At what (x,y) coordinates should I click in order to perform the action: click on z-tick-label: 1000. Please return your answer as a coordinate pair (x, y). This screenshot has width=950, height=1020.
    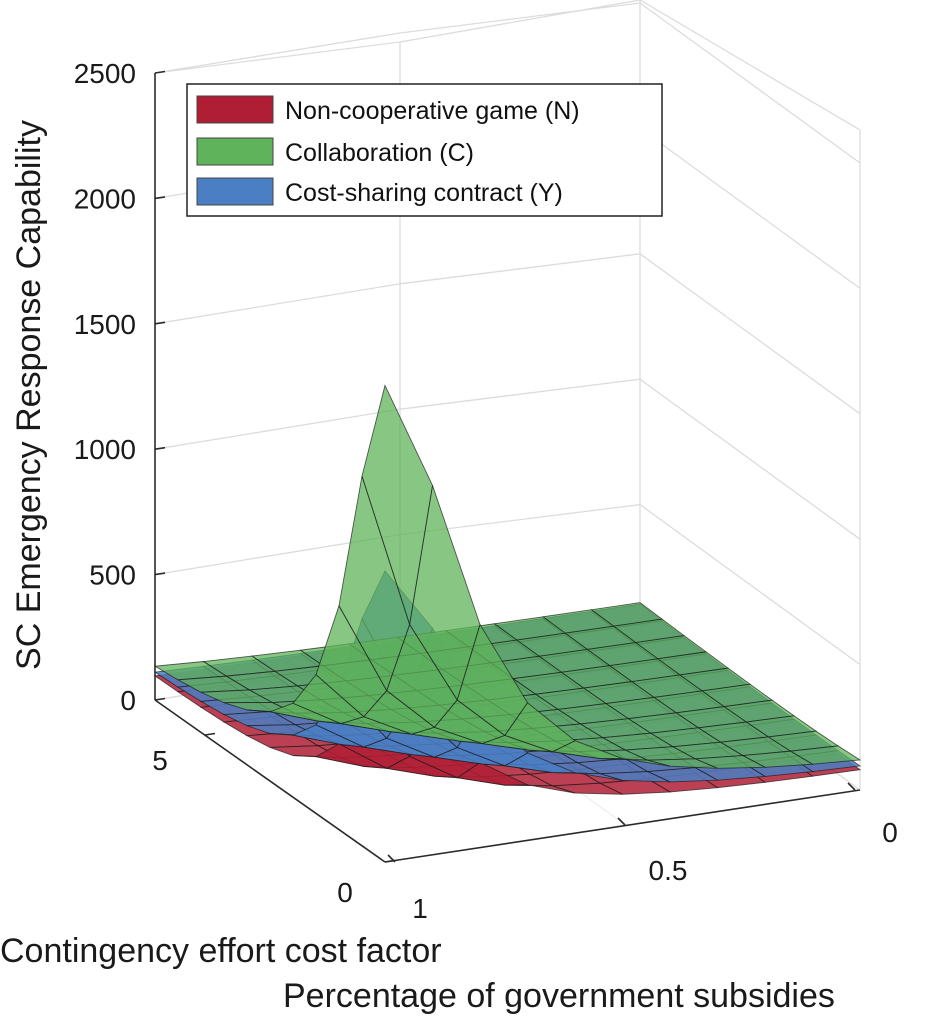
    Looking at the image, I should click on (105, 449).